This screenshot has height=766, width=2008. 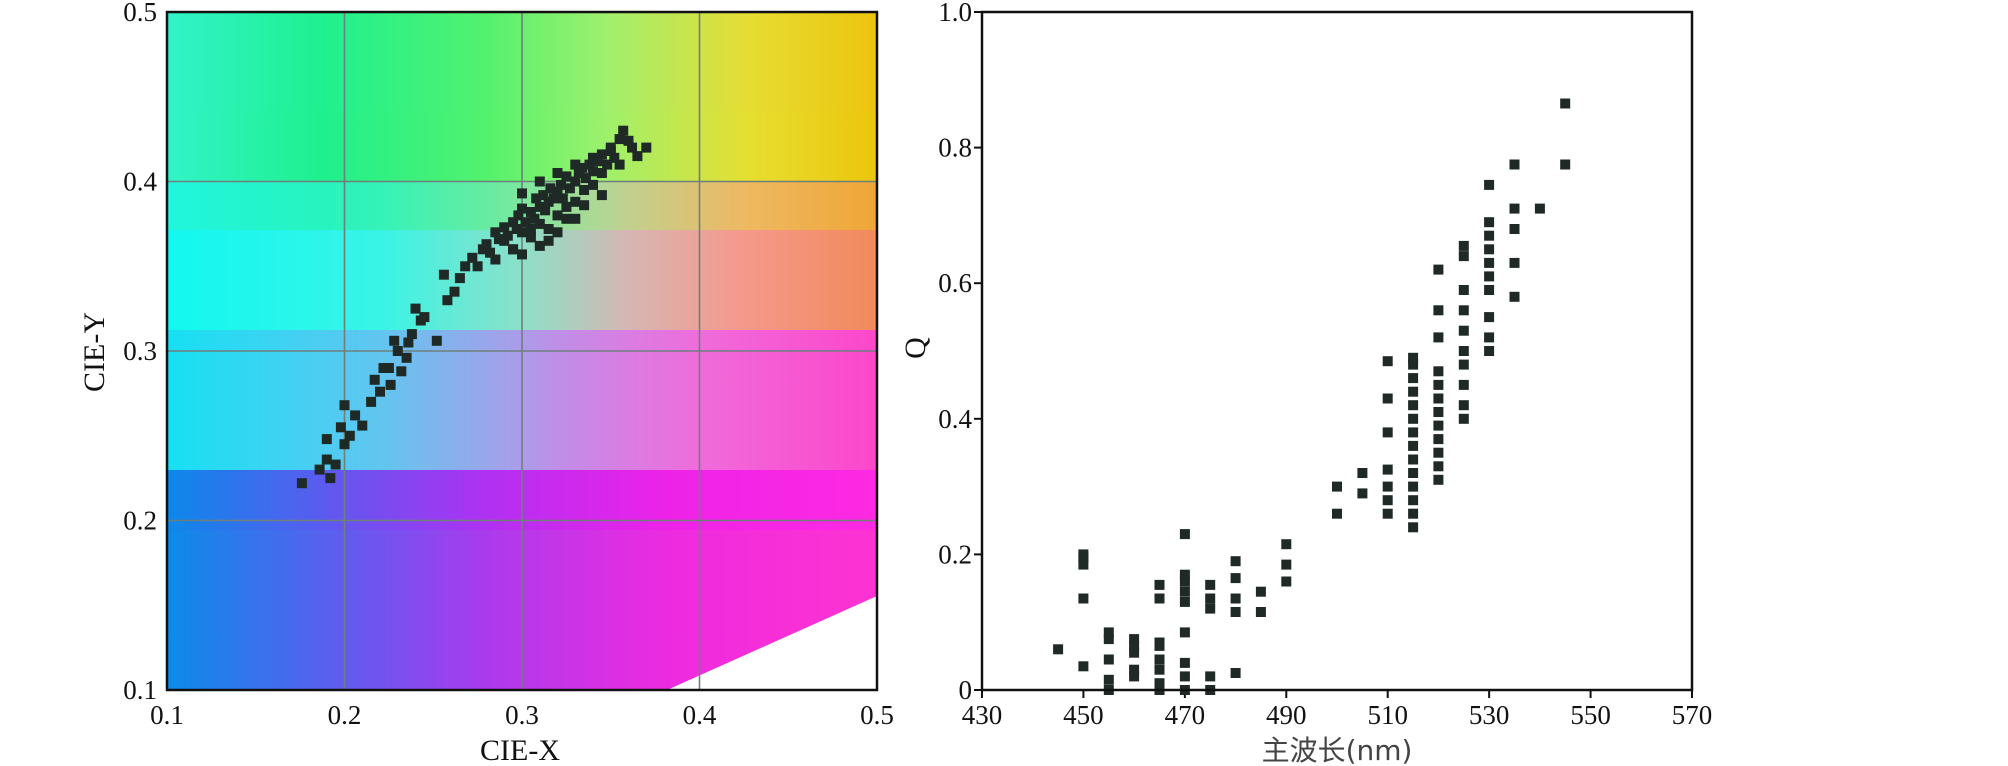 What do you see at coordinates (1692, 715) in the screenshot?
I see `x-tick-label: 570` at bounding box center [1692, 715].